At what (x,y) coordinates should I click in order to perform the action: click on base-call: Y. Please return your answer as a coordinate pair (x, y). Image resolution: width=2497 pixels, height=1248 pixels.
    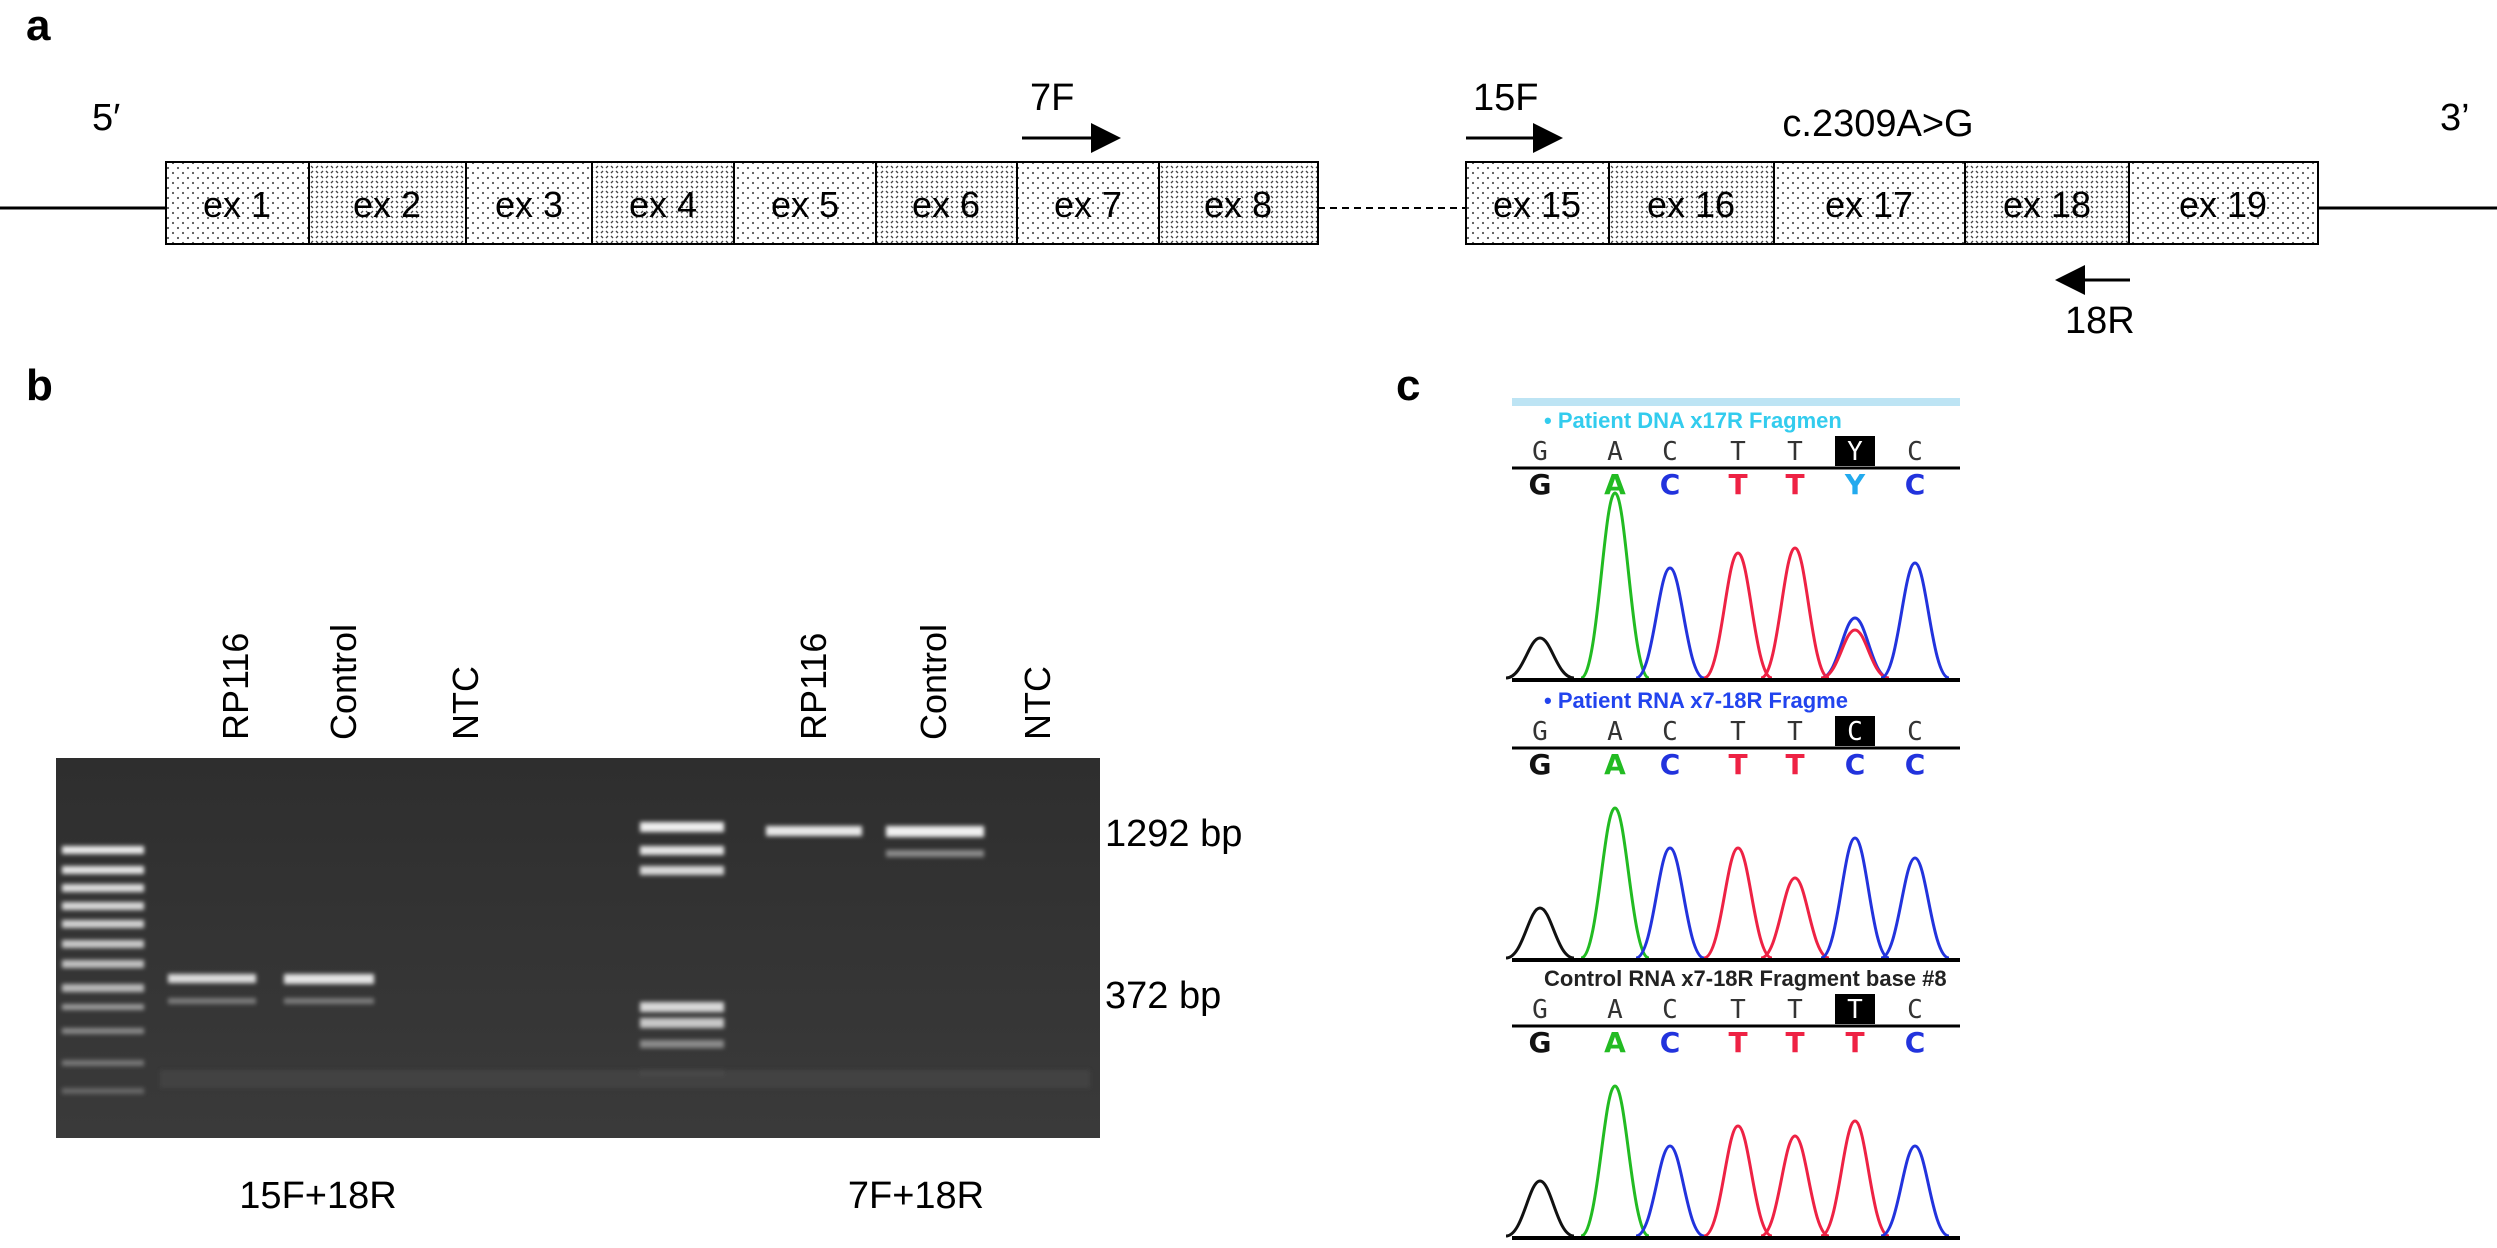
    Looking at the image, I should click on (1855, 484).